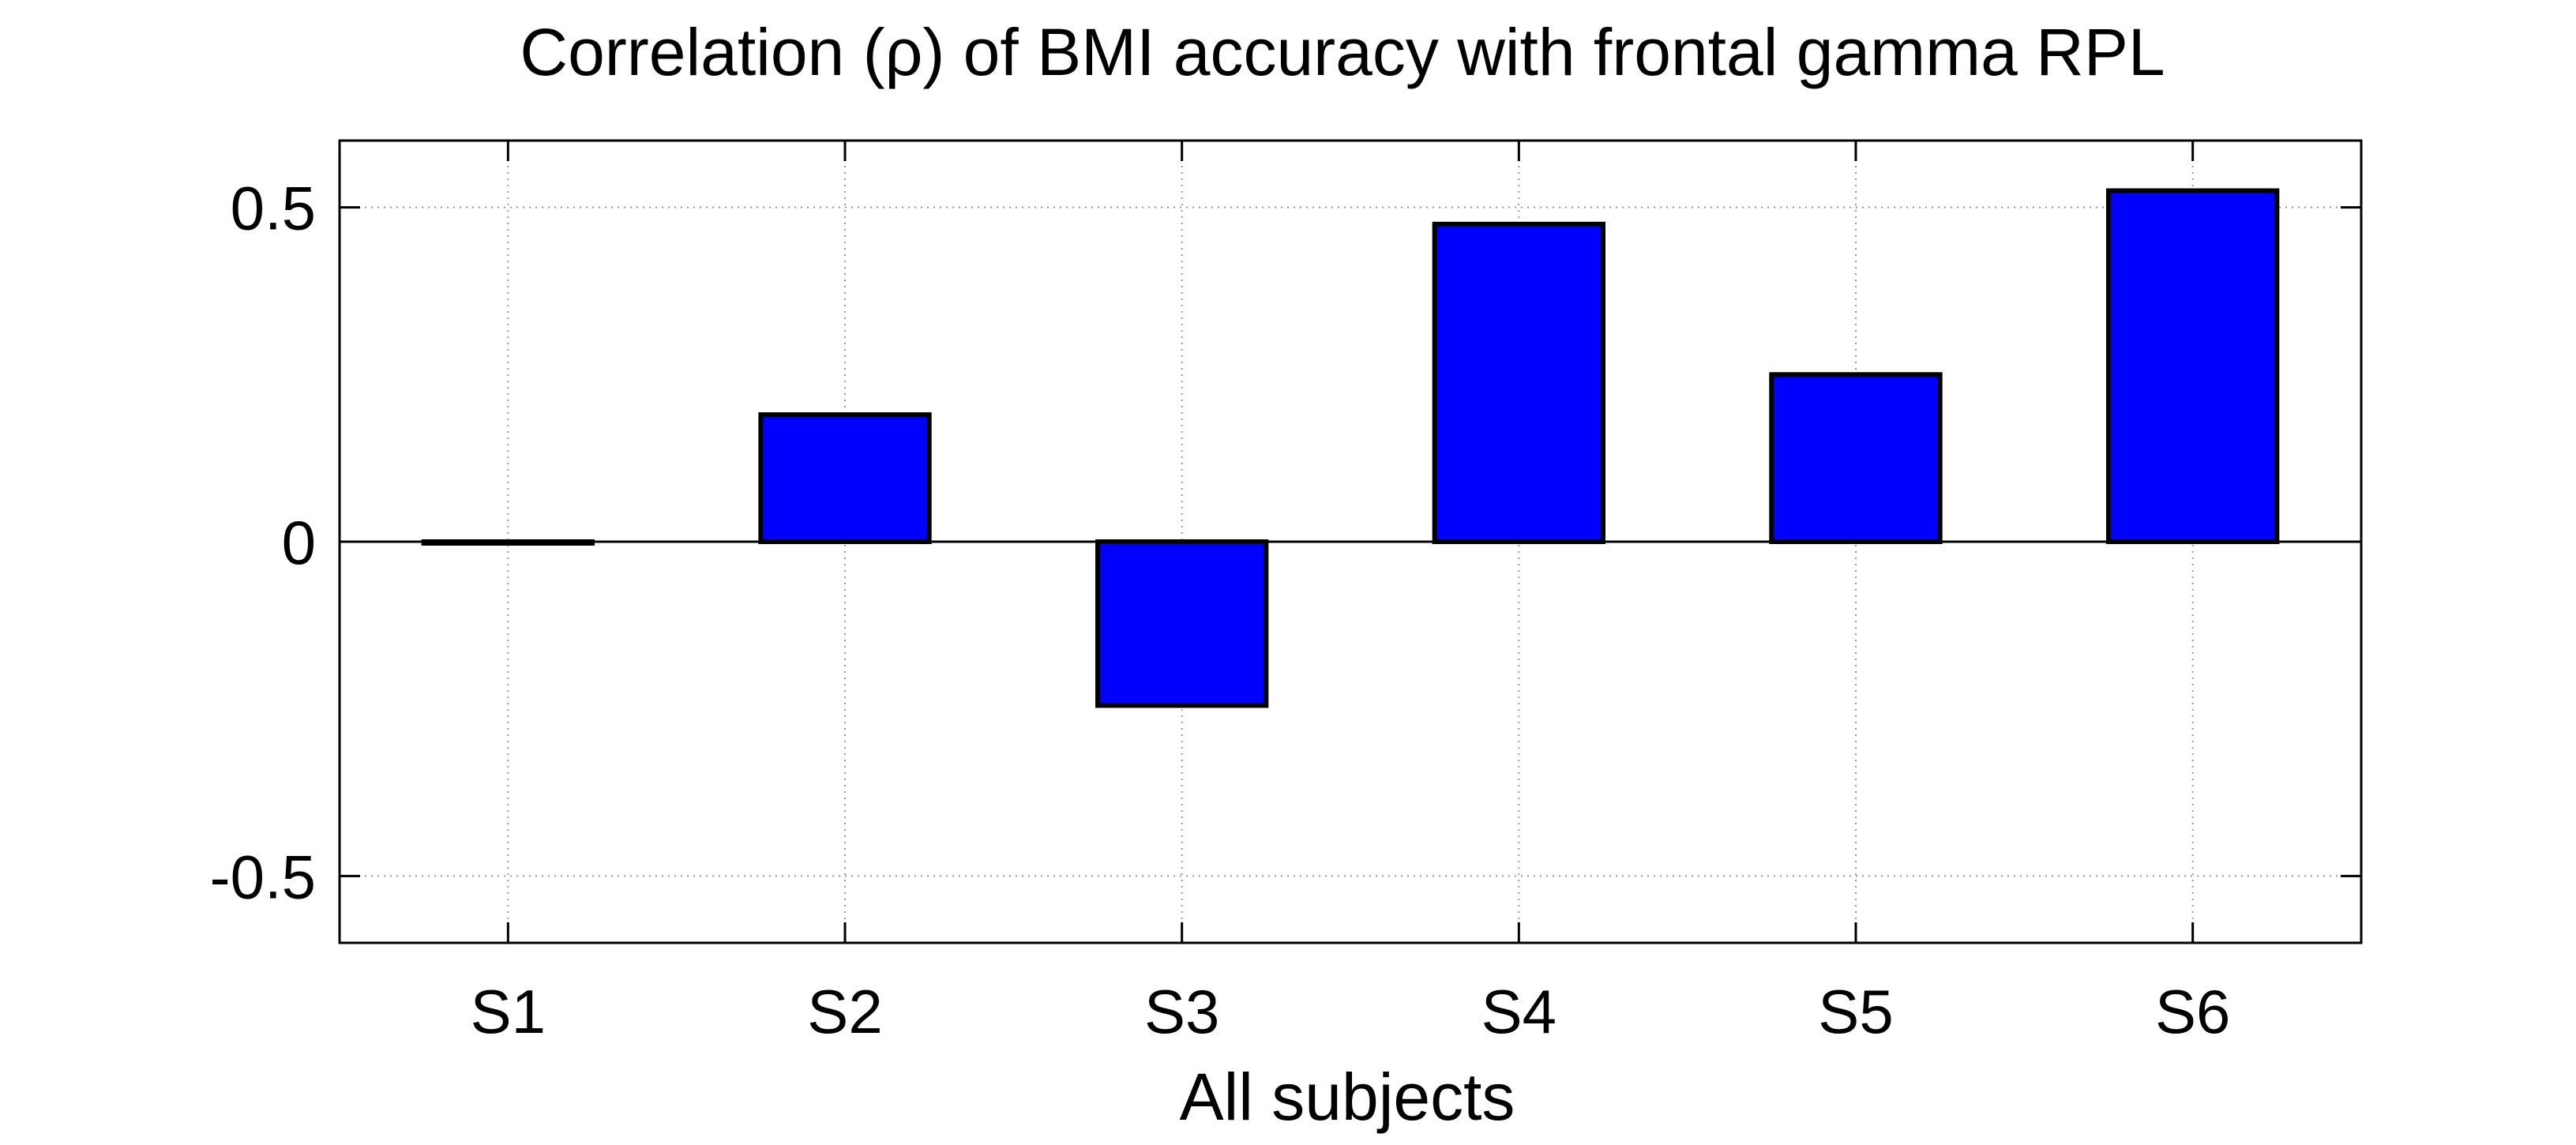 This screenshot has width=2576, height=1145. I want to click on bar-s4, so click(1518, 383).